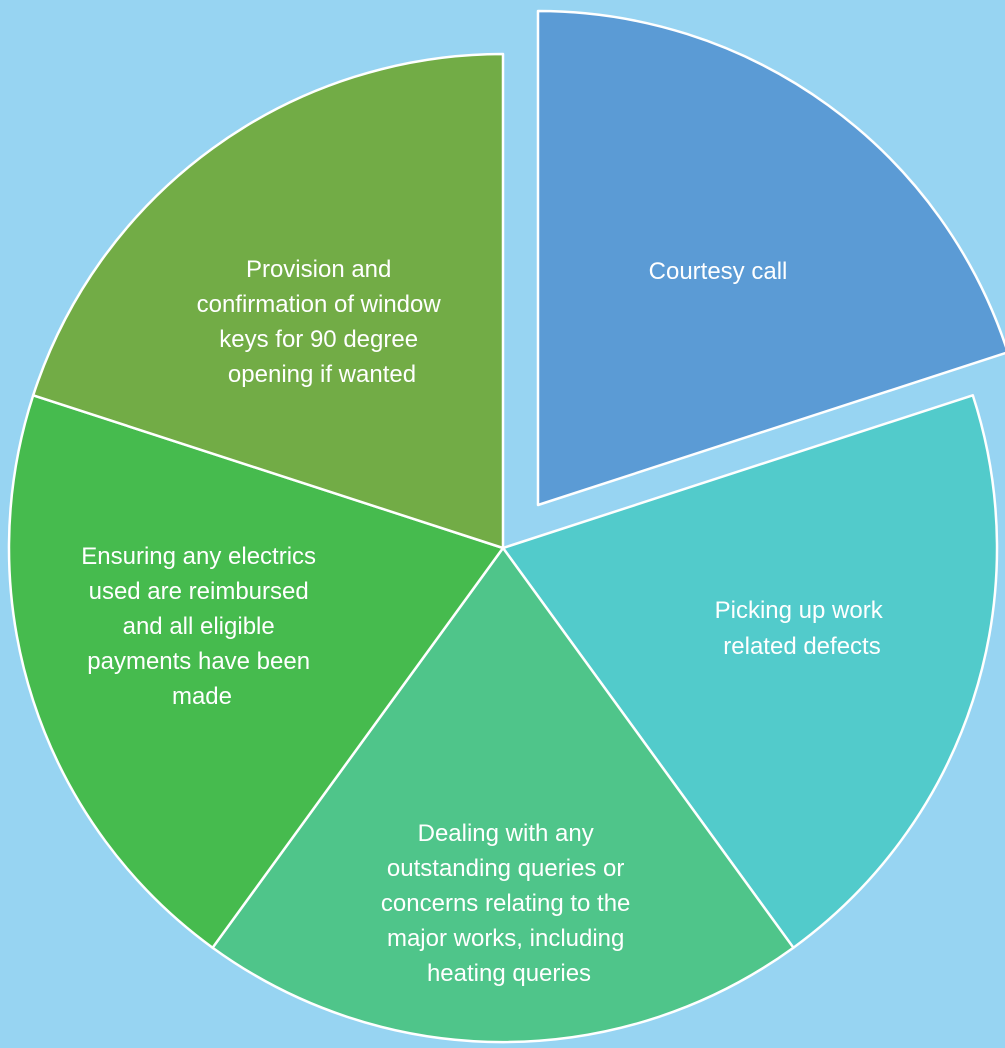 The width and height of the screenshot is (1005, 1048). What do you see at coordinates (801, 646) in the screenshot?
I see `label-line: related defects` at bounding box center [801, 646].